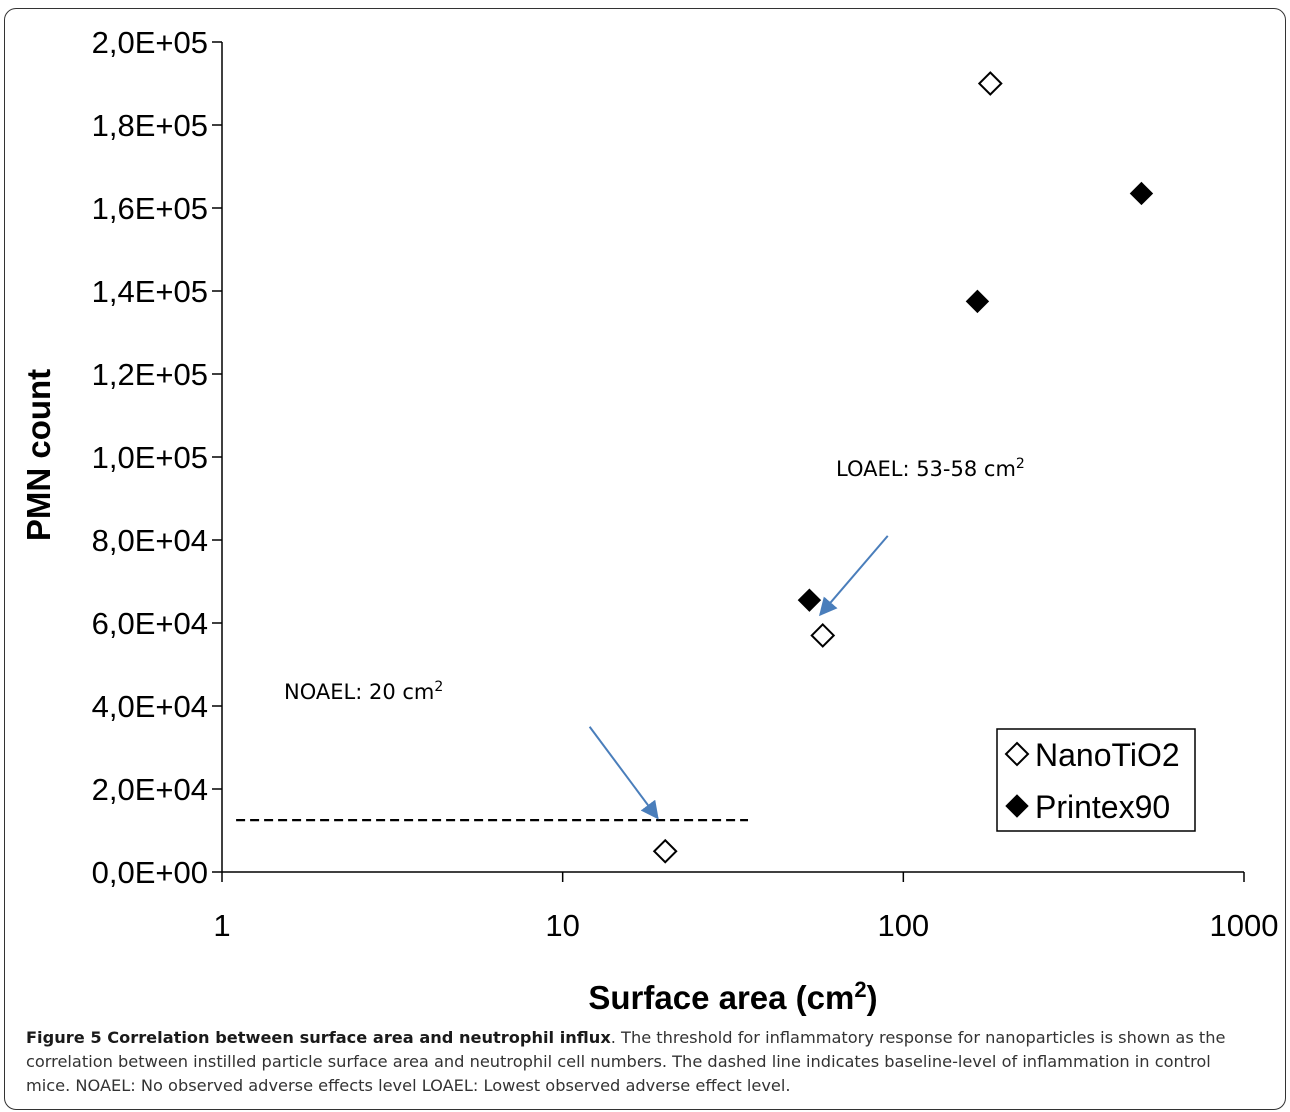 Image resolution: width=1290 pixels, height=1112 pixels. Describe the element at coordinates (221, 925) in the screenshot. I see `x-tick-label: 1` at that location.